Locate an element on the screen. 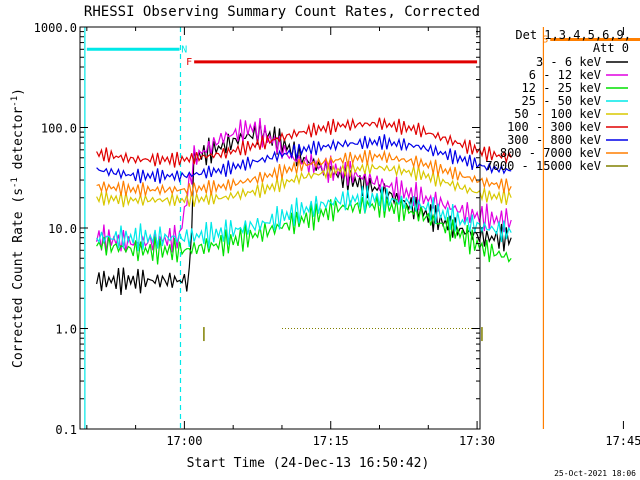 The image size is (640, 480). y-label-sup2: -1 is located at coordinates (15, 101).